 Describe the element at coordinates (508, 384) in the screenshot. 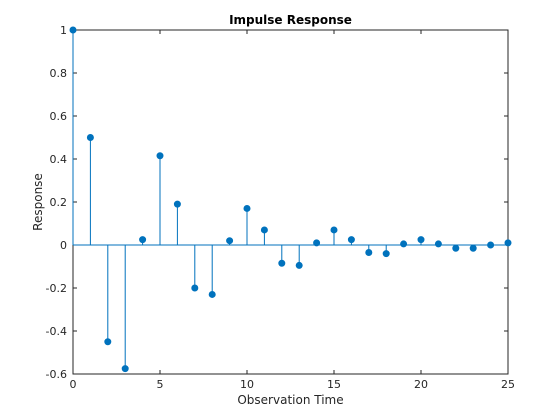

I see `x-tick-label: 25` at that location.